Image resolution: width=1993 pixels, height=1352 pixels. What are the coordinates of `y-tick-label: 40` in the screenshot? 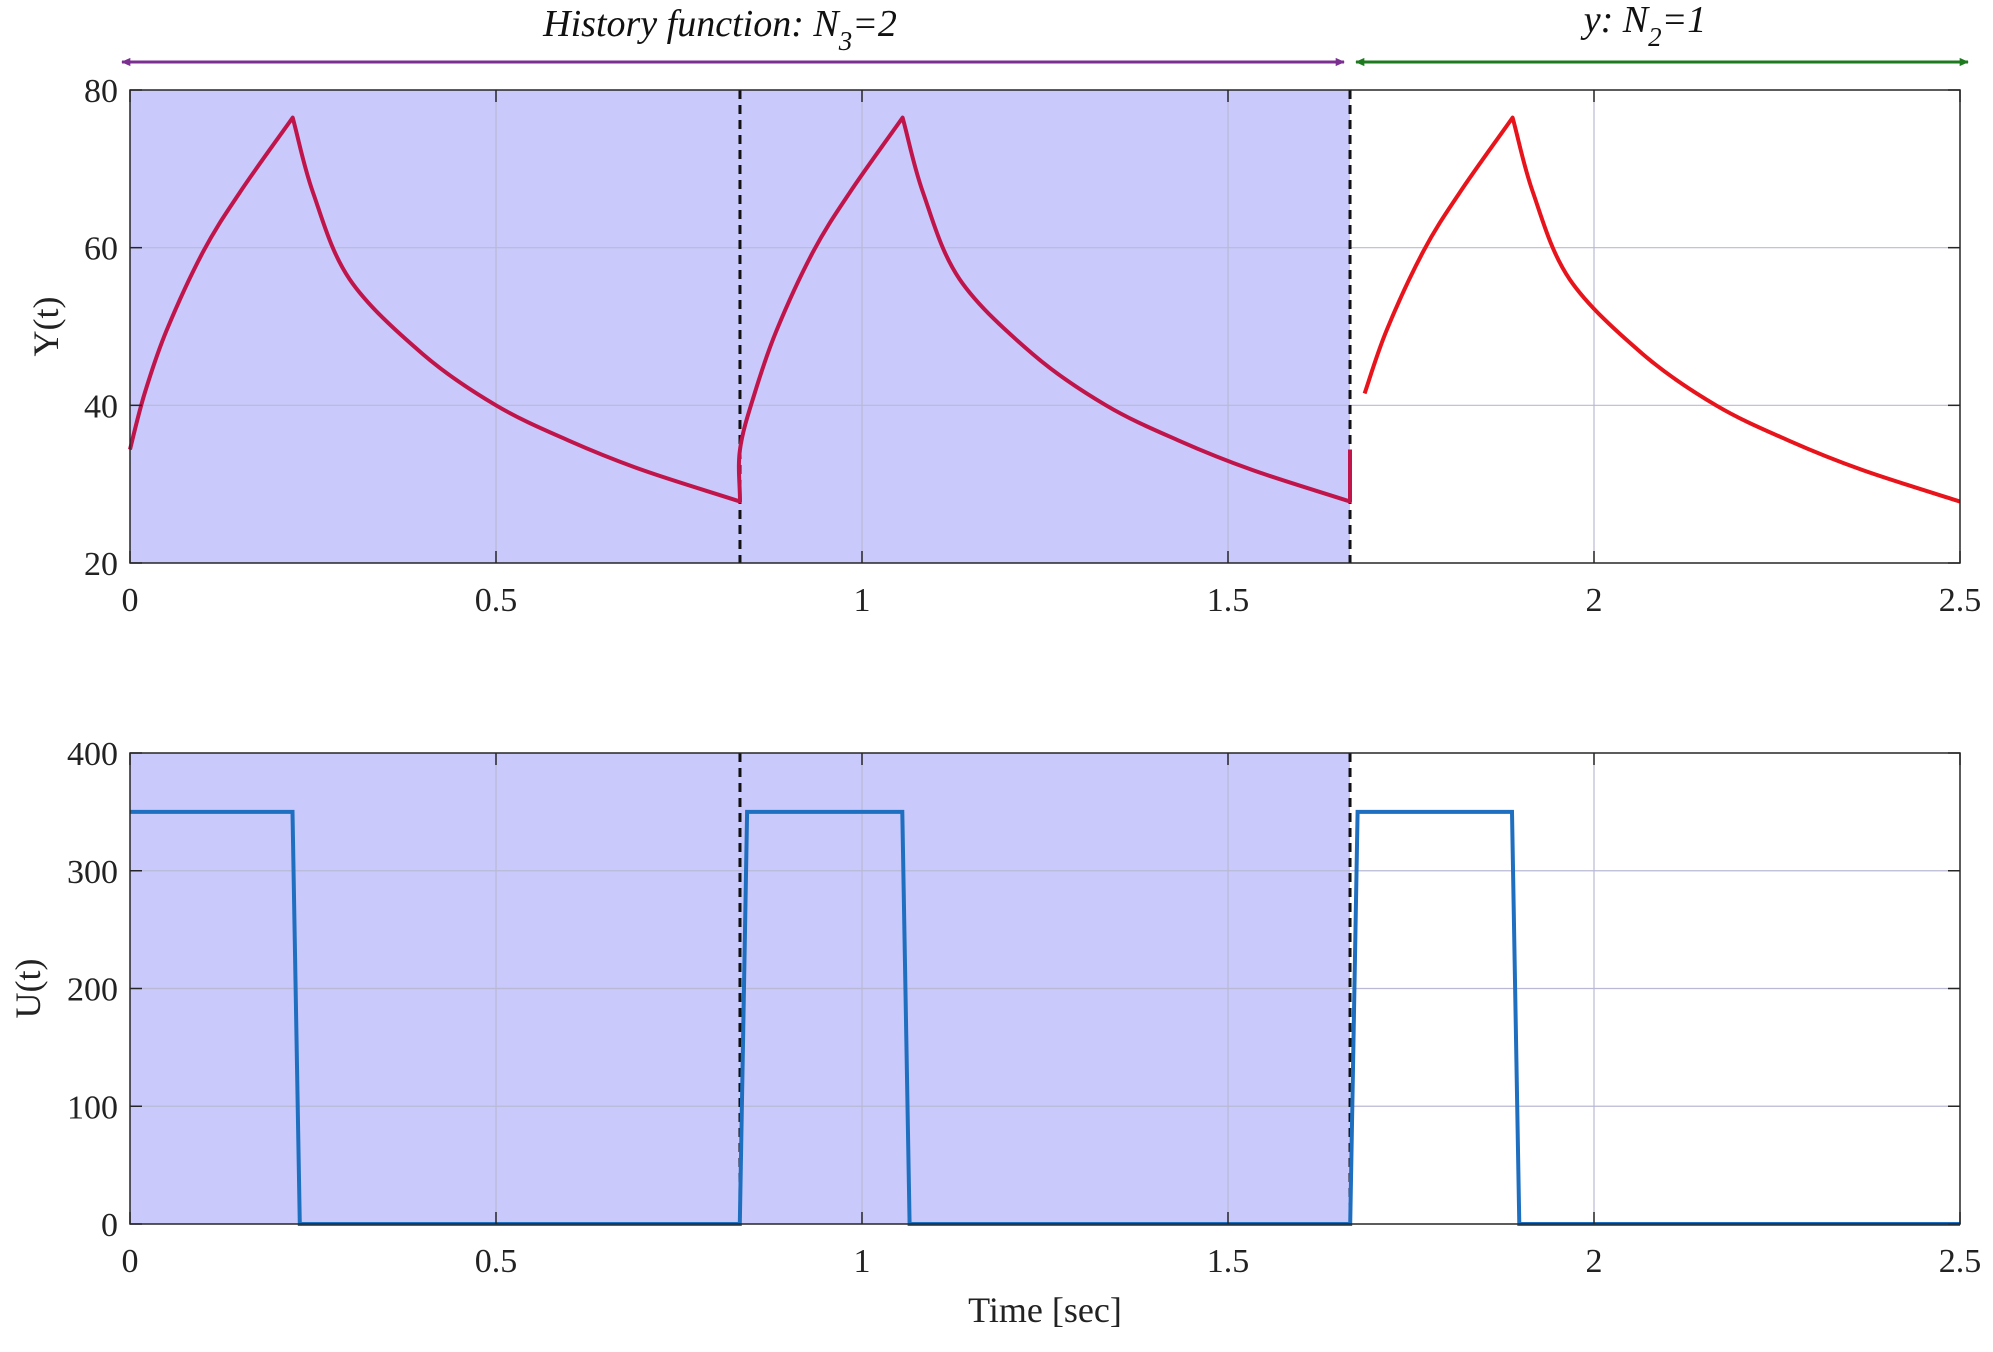 It's located at (101, 406).